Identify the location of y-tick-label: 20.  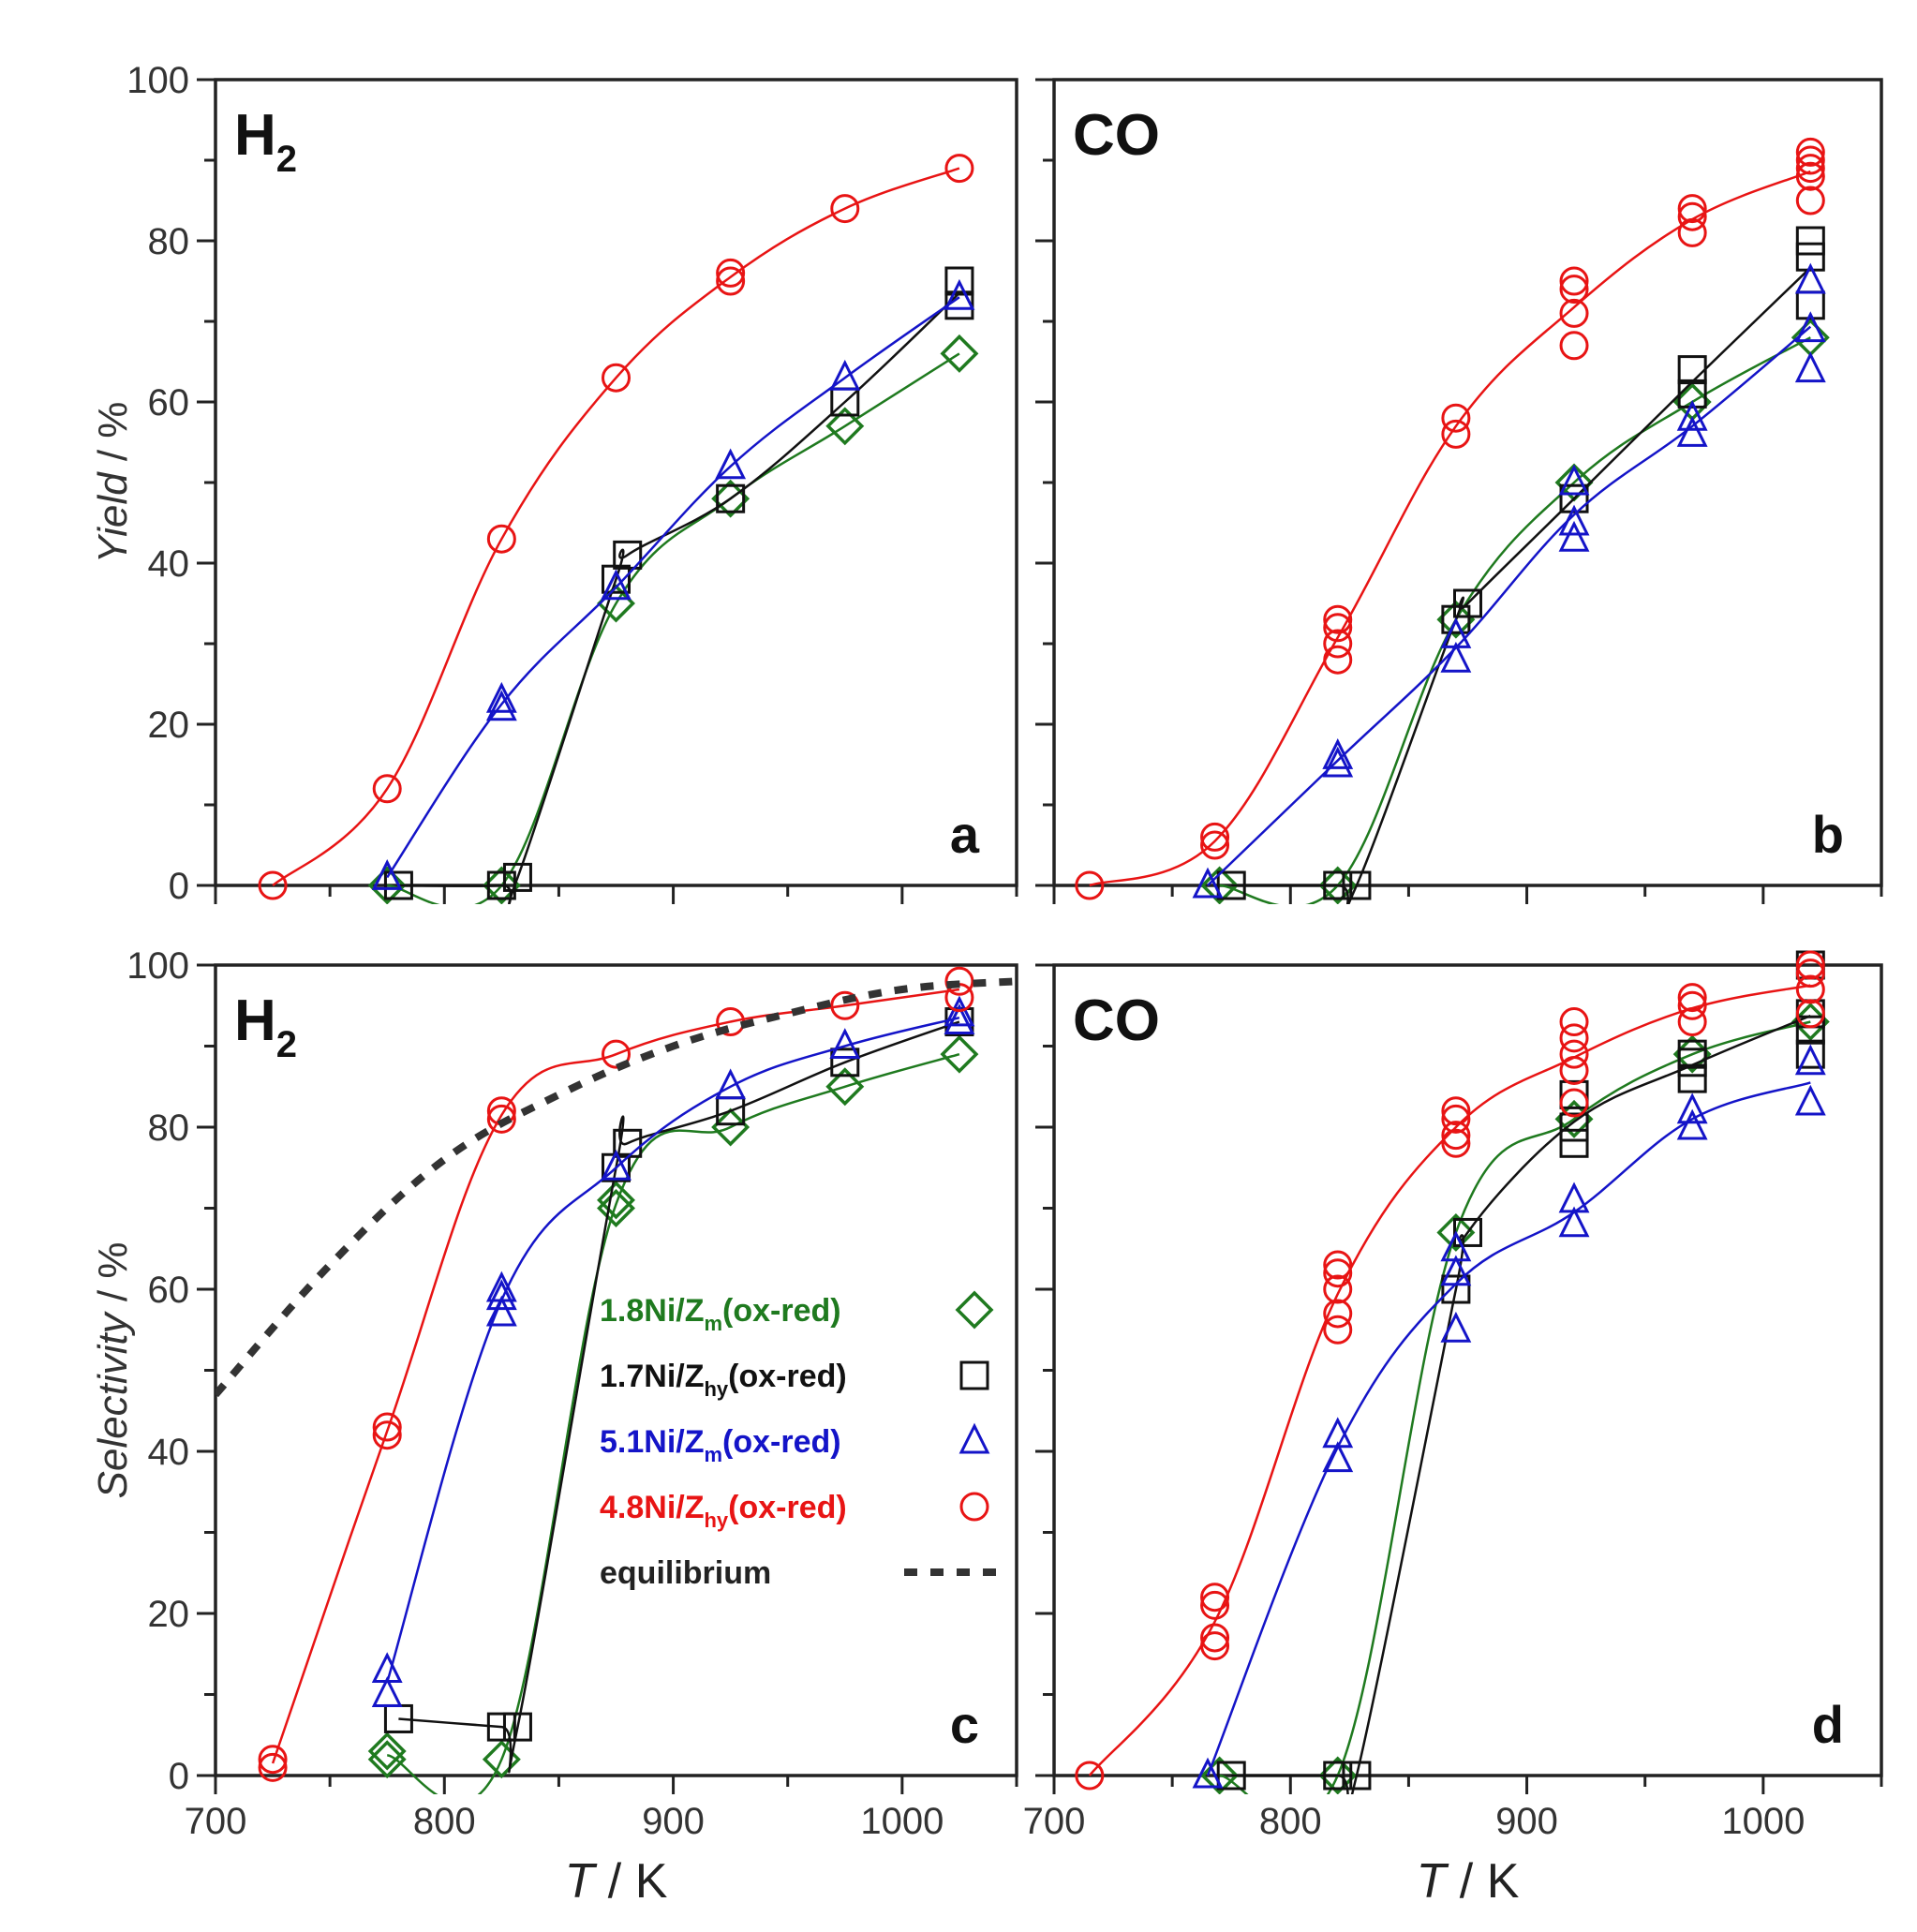
(169, 726).